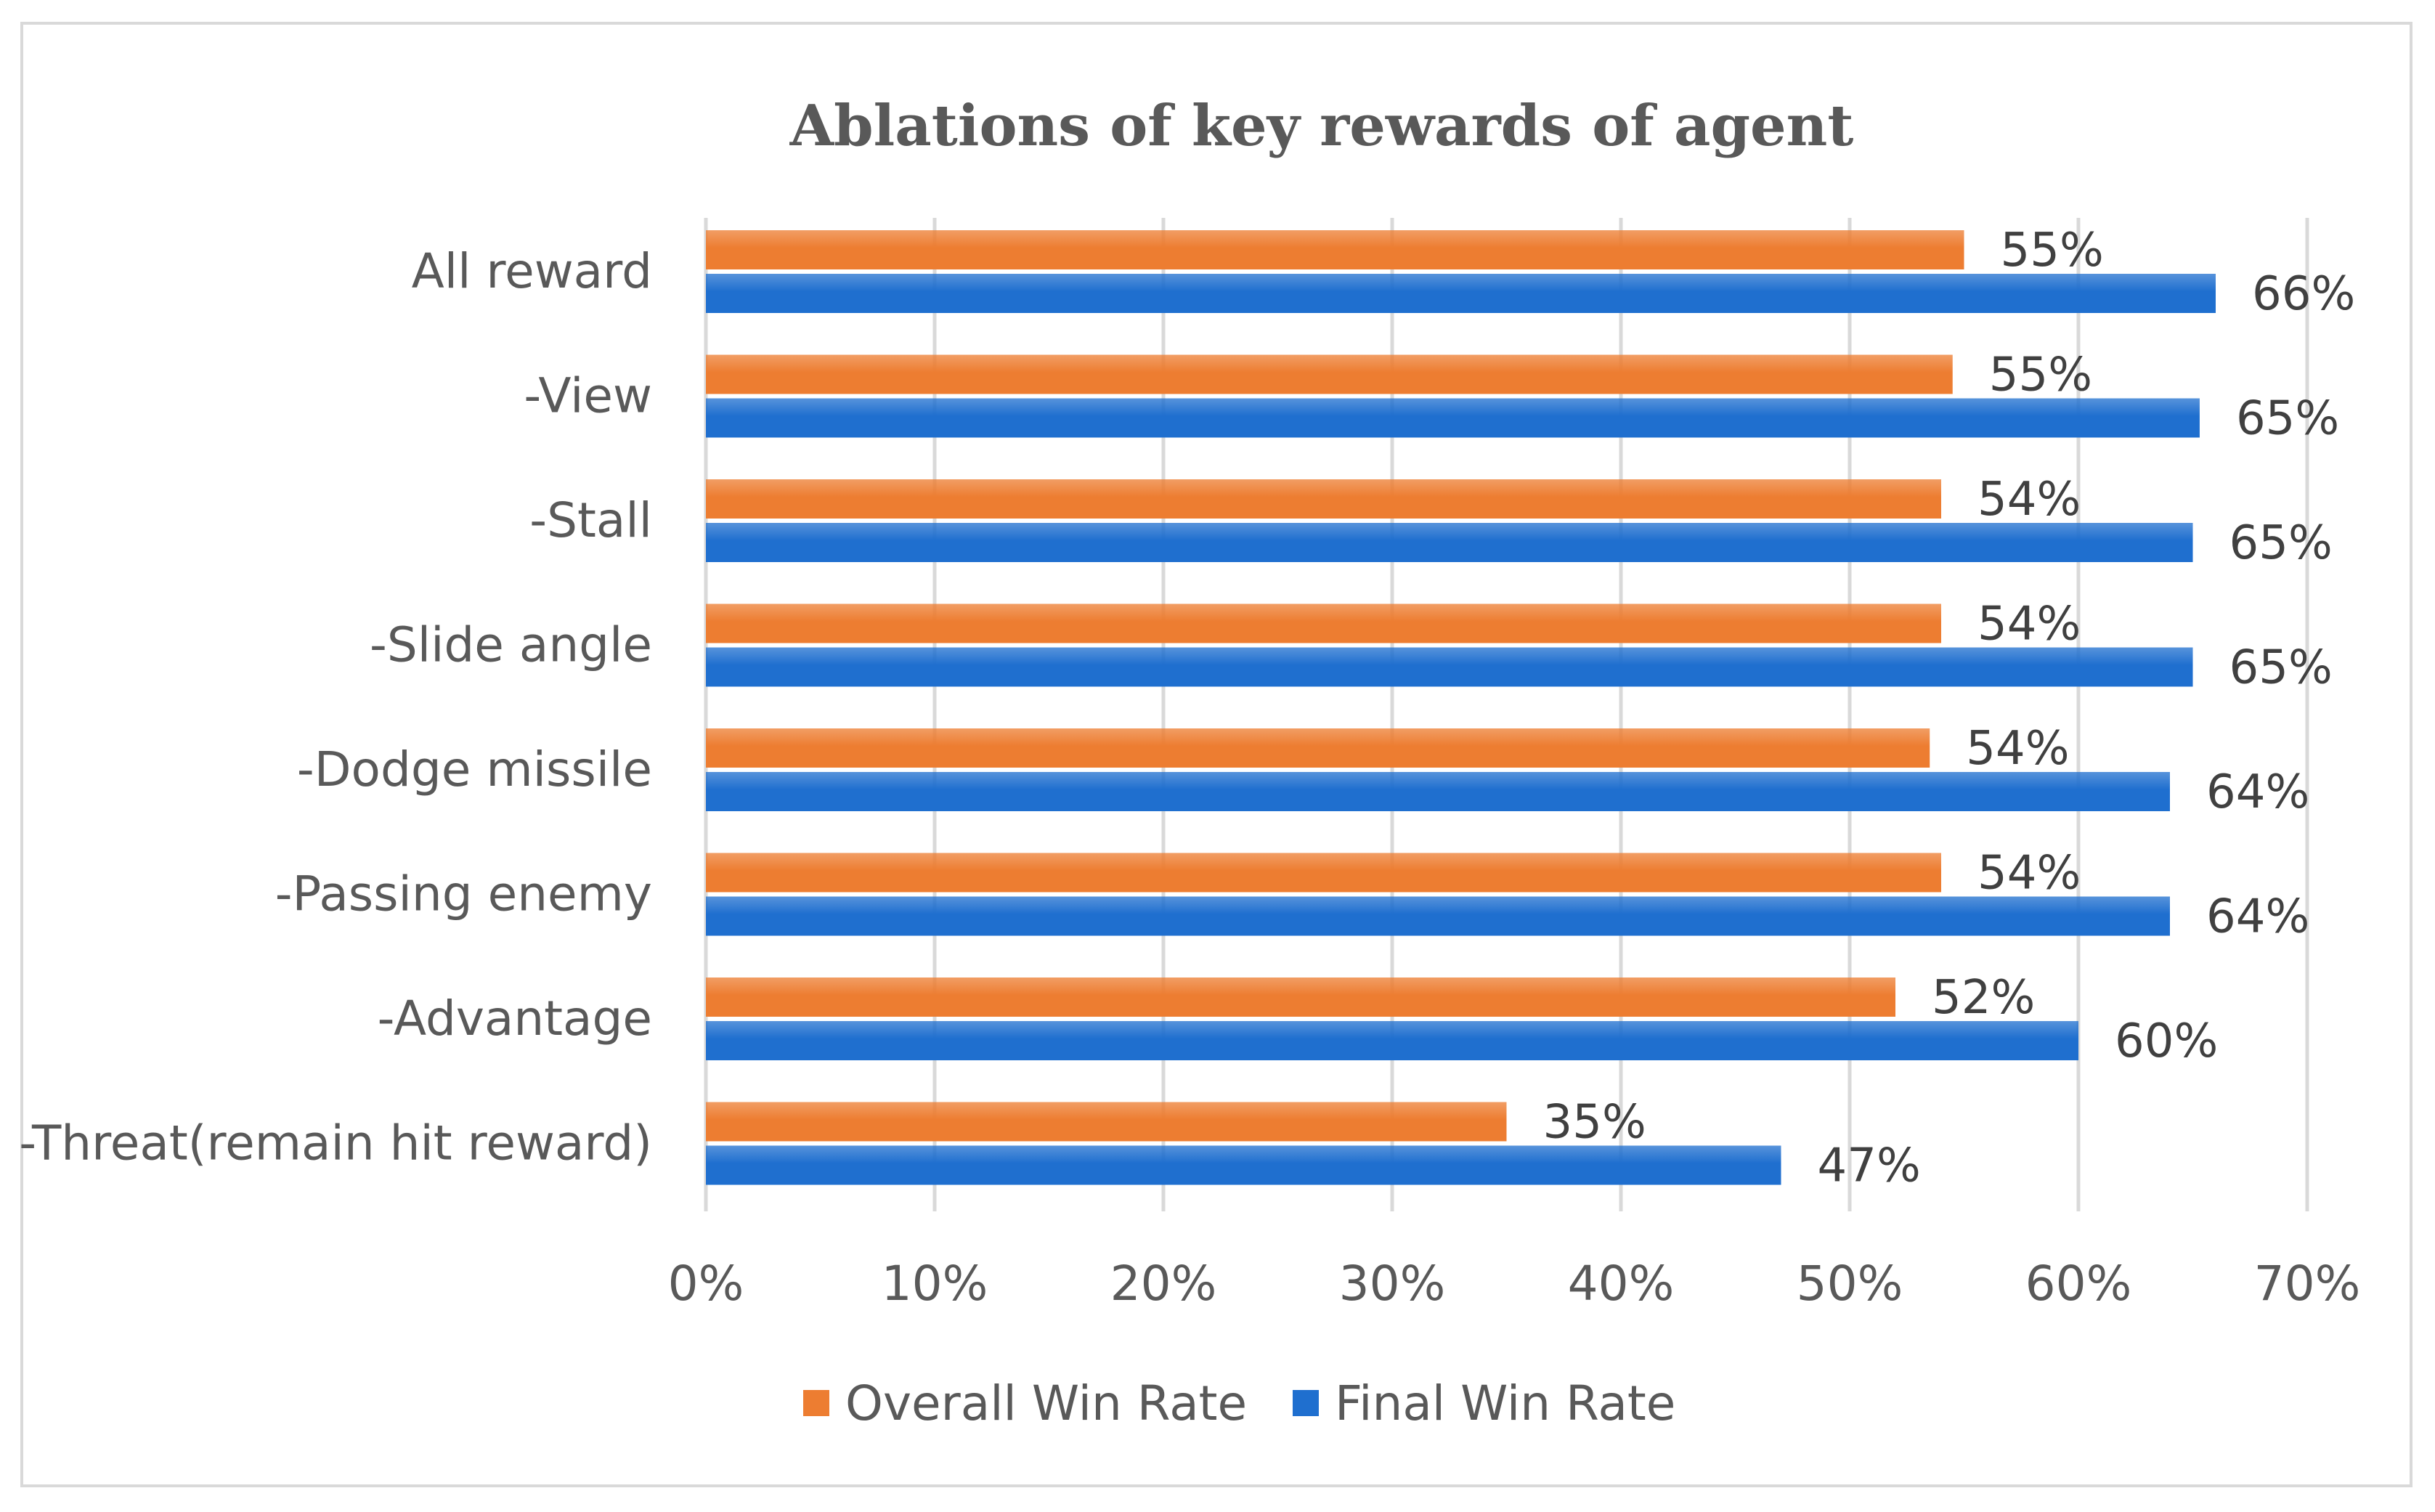 Image resolution: width=2435 pixels, height=1512 pixels. I want to click on category-label: All reward, so click(532, 271).